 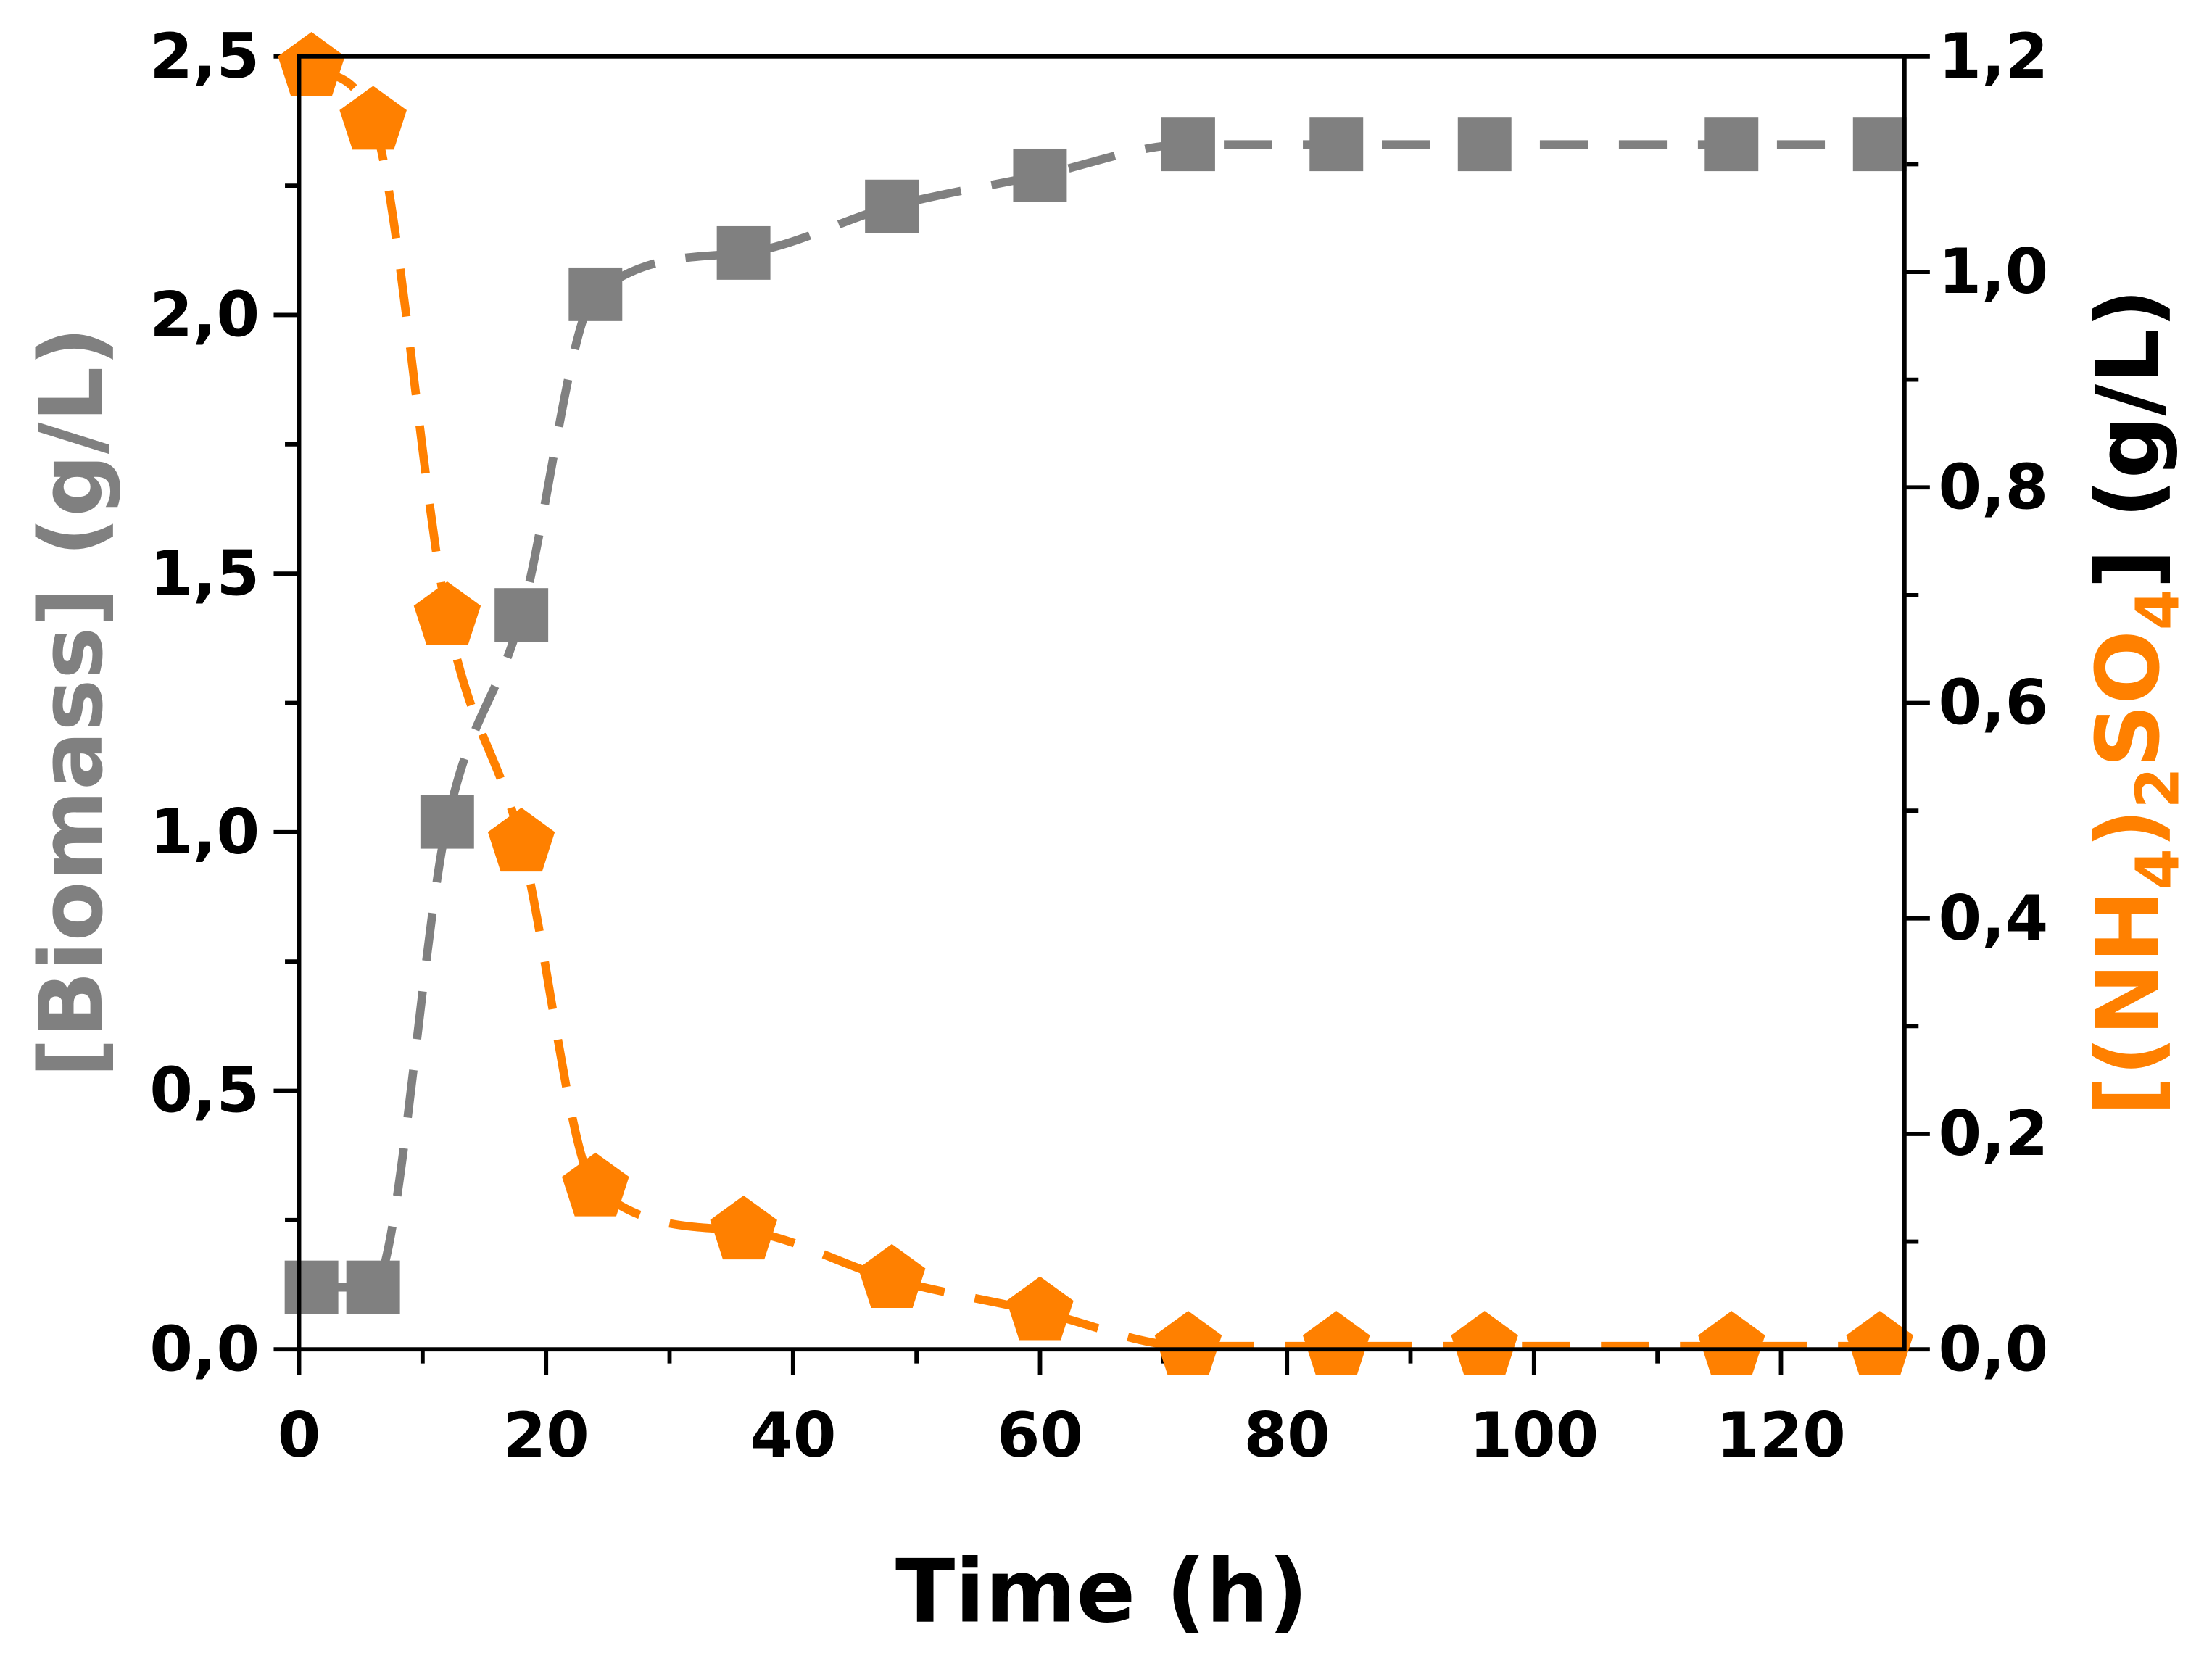 I want to click on y-tick-label: 2,5, so click(x=204, y=57).